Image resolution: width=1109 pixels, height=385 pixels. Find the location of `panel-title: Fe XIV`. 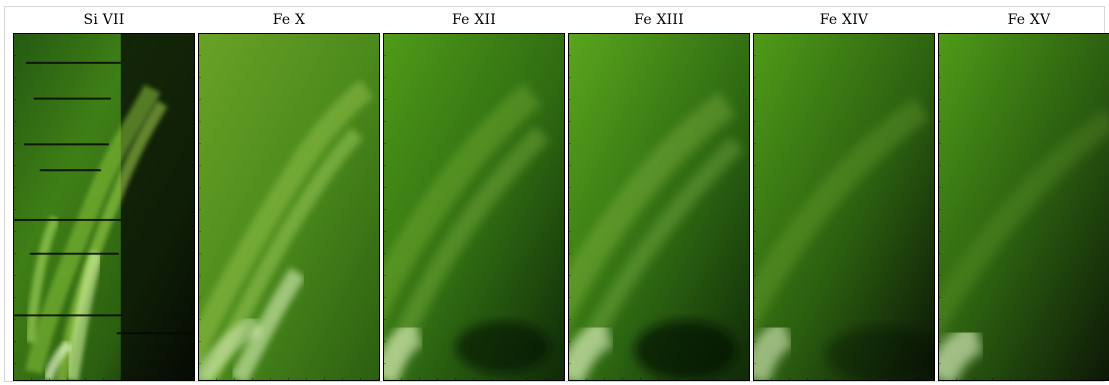

panel-title: Fe XIV is located at coordinates (844, 20).